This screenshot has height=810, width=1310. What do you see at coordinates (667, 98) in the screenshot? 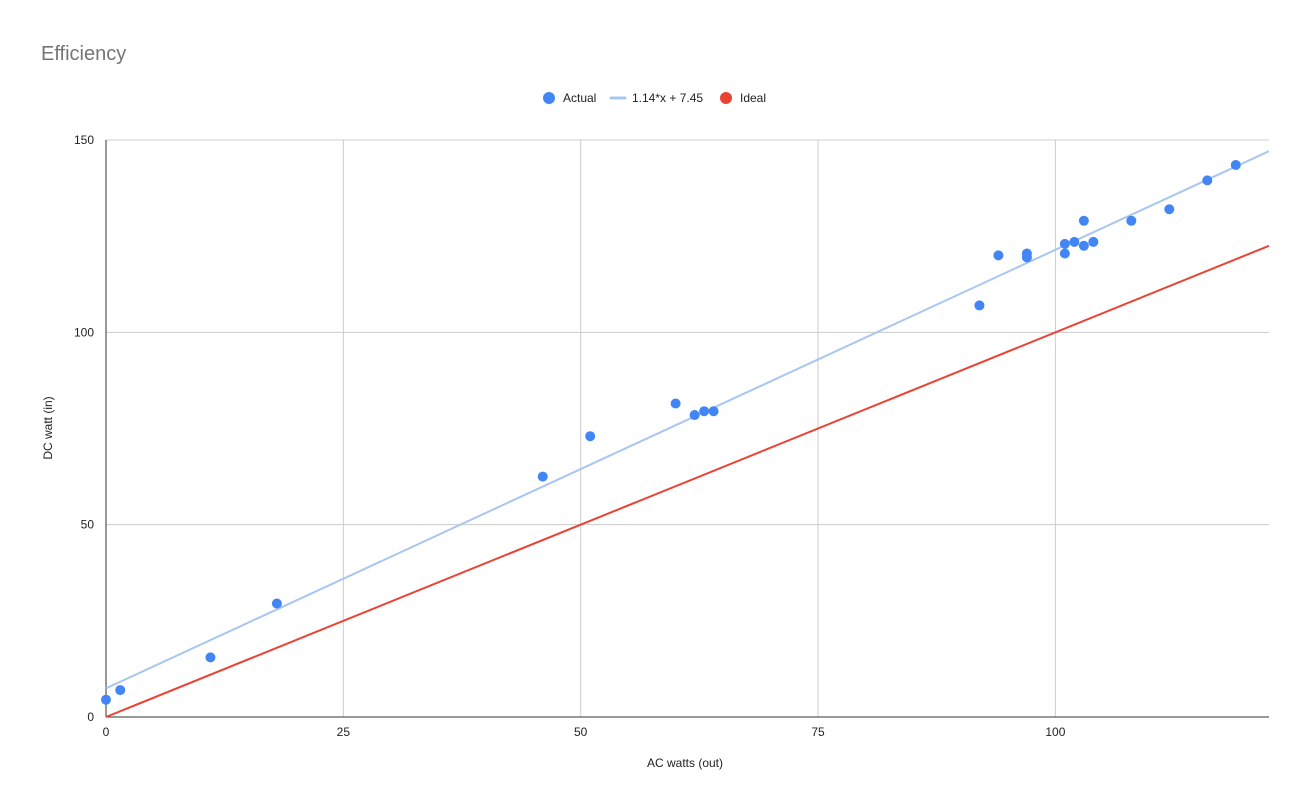
I see `legend-label-trendline: 1.14*x + 7.45` at bounding box center [667, 98].